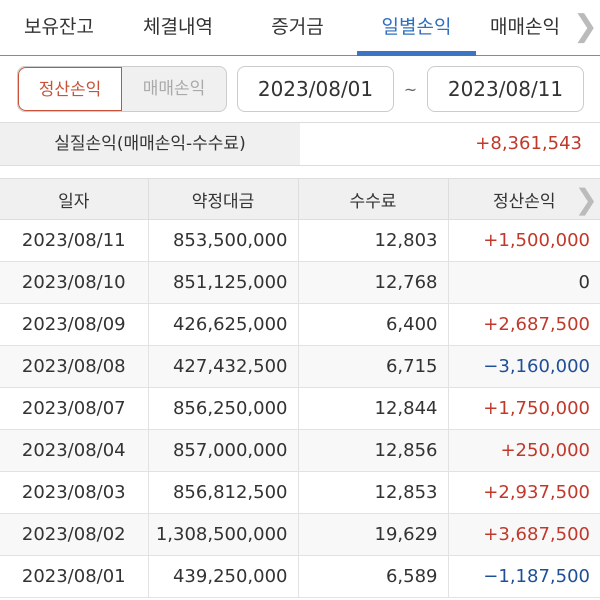  Describe the element at coordinates (524, 576) in the screenshot. I see `cell-settlement-pnl: −1,187,500` at that location.